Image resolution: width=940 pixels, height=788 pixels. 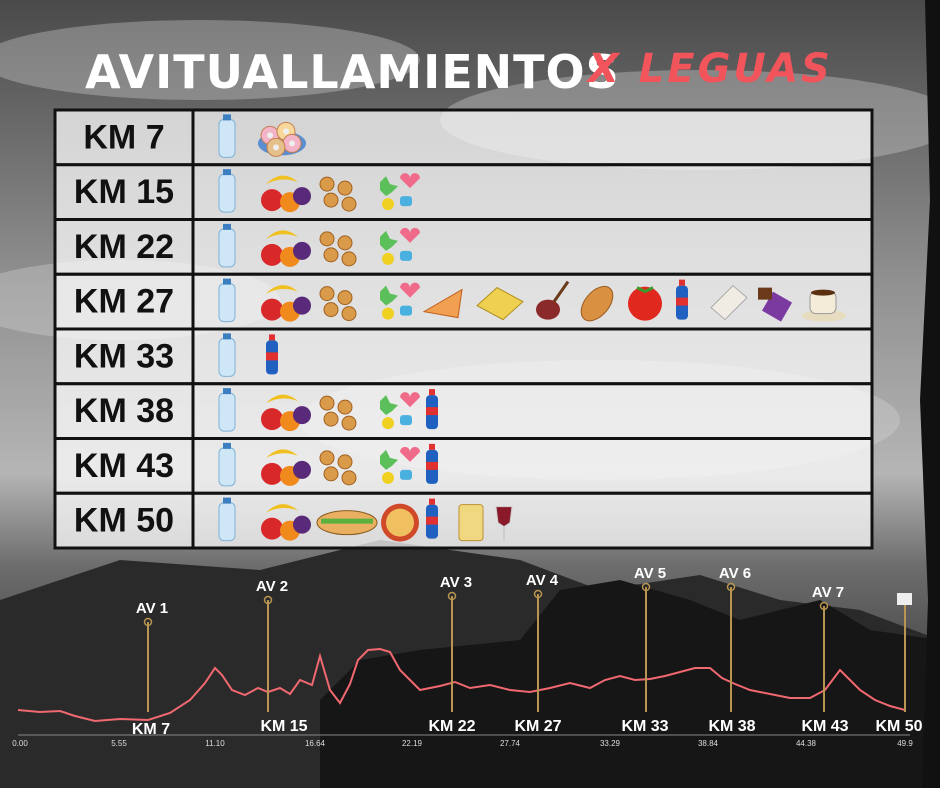 I want to click on station-km: KM 7, so click(x=151, y=729).